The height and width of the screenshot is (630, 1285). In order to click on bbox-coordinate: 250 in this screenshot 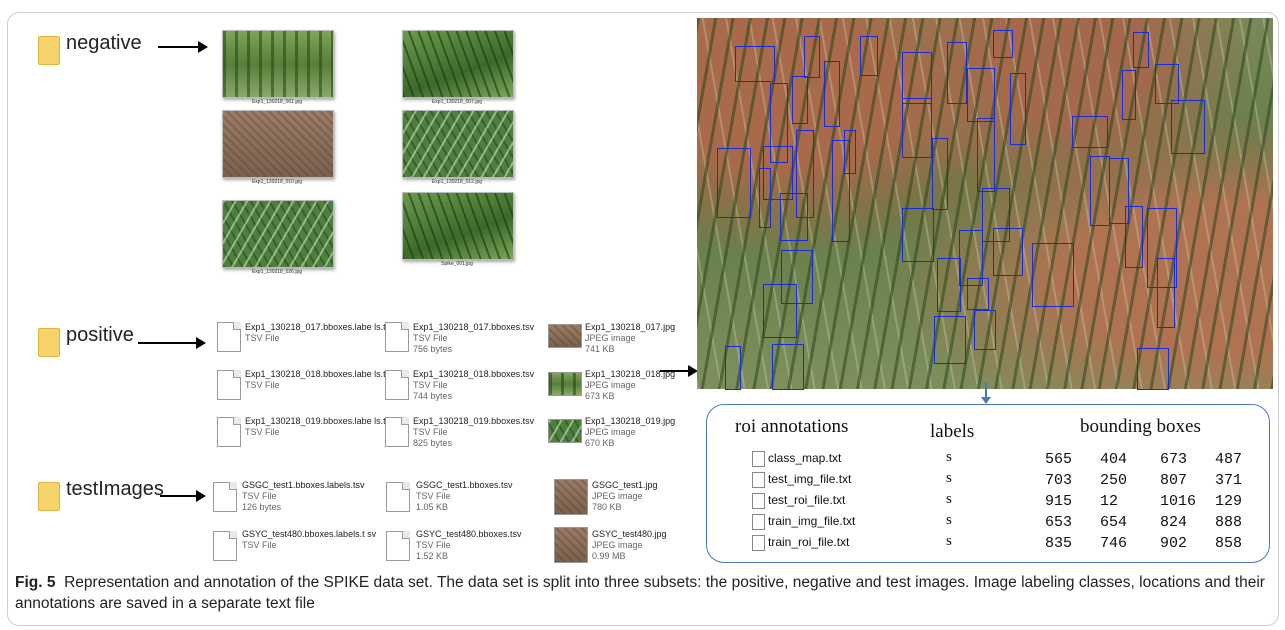, I will do `click(1114, 480)`.